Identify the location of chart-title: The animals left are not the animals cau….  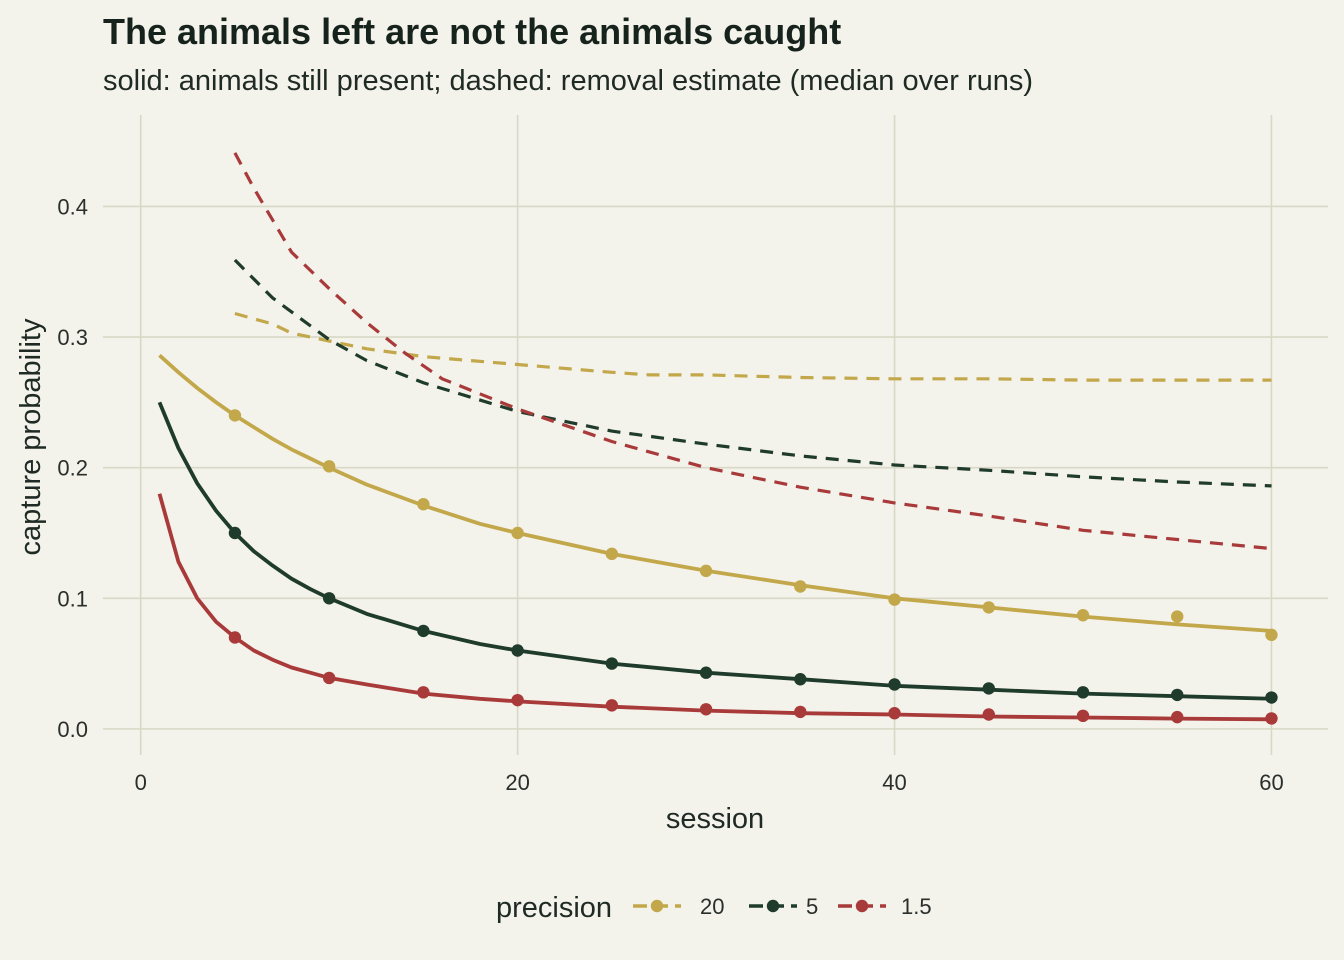
(472, 31).